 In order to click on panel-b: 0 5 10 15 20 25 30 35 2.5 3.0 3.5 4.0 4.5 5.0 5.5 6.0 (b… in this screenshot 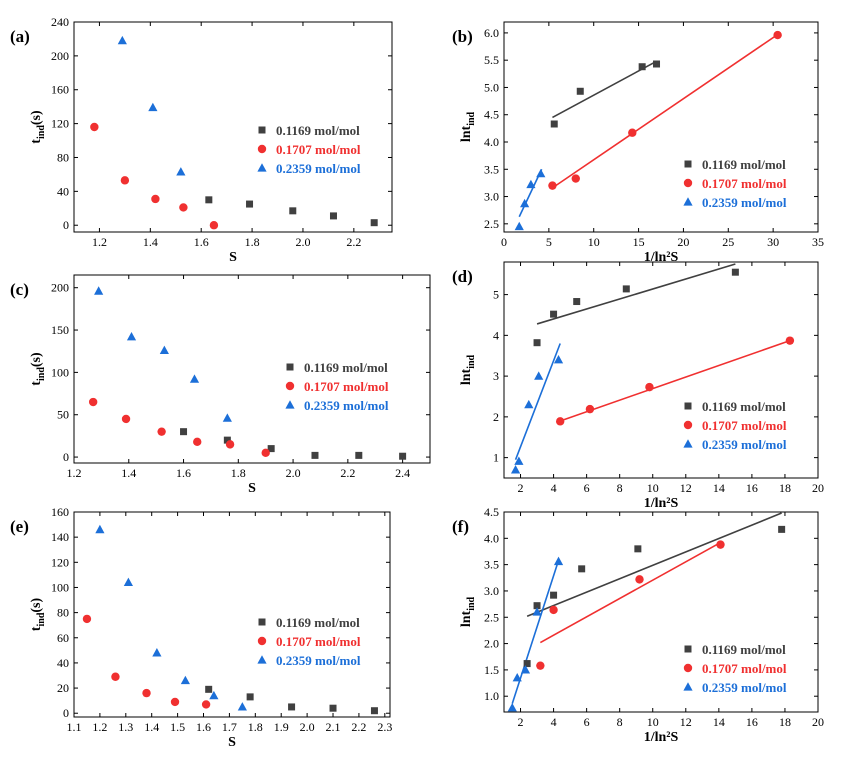, I will do `click(638, 143)`.